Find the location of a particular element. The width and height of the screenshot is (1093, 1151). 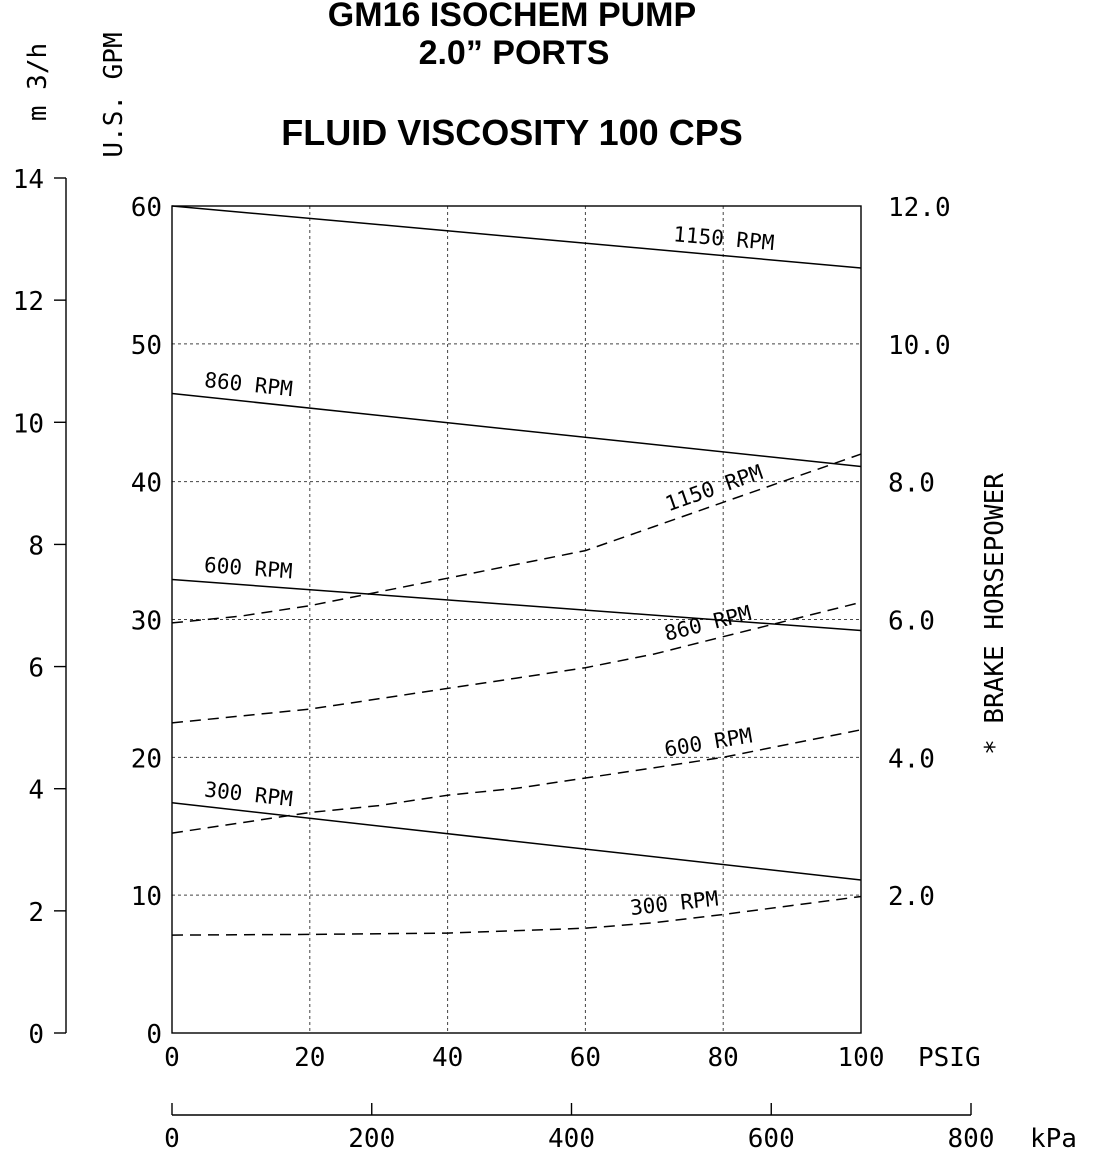

gpm-tick-label: 0 is located at coordinates (154, 1035).